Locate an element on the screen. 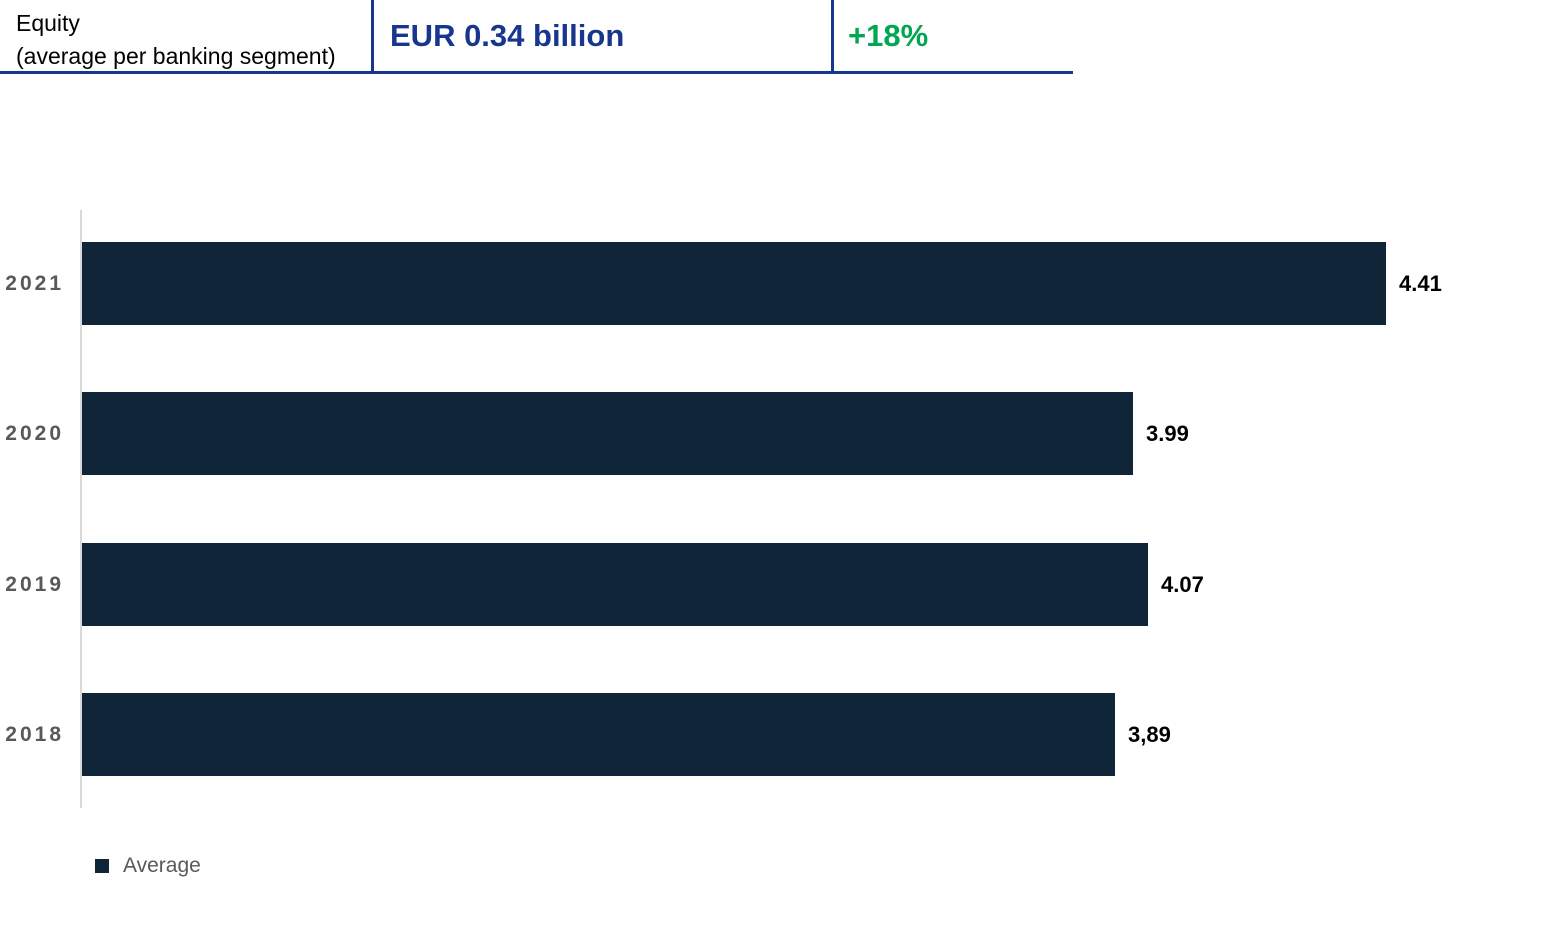 The image size is (1559, 952). bar-row: 2018 3,89 is located at coordinates (779, 734).